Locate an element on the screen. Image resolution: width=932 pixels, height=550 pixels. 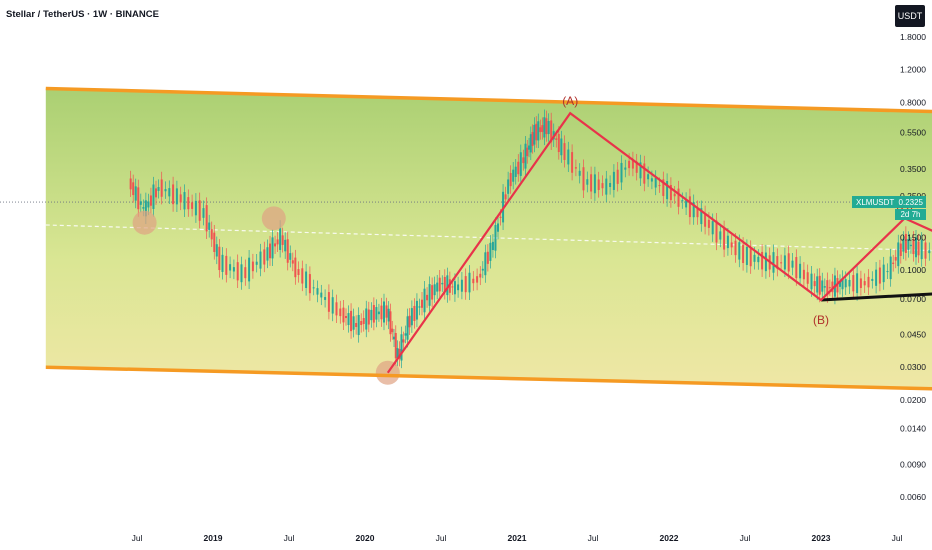
price-tick-label: 0.0140 is located at coordinates (913, 429).